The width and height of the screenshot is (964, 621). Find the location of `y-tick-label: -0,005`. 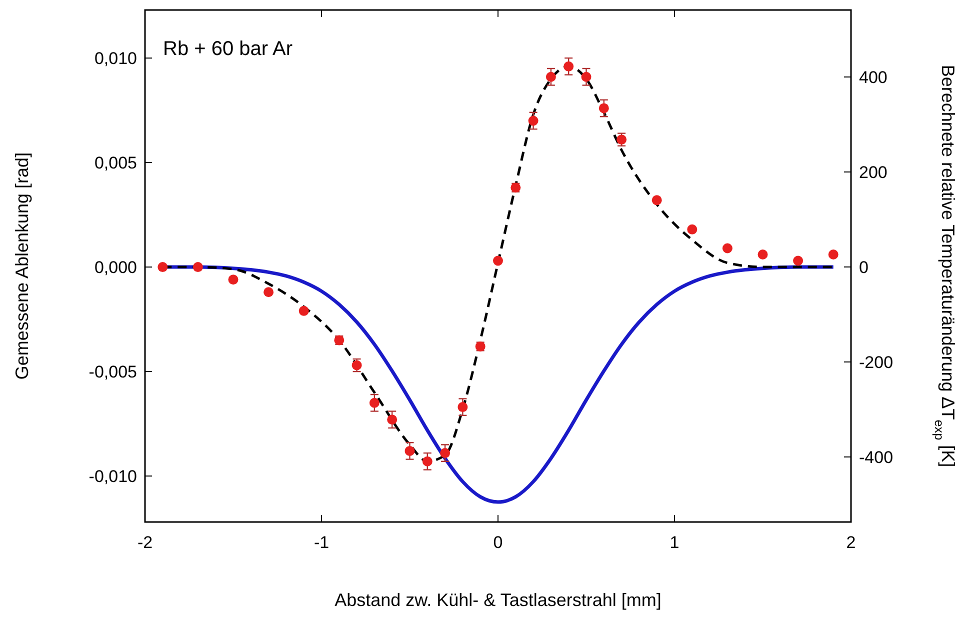

y-tick-label: -0,005 is located at coordinates (112, 372).